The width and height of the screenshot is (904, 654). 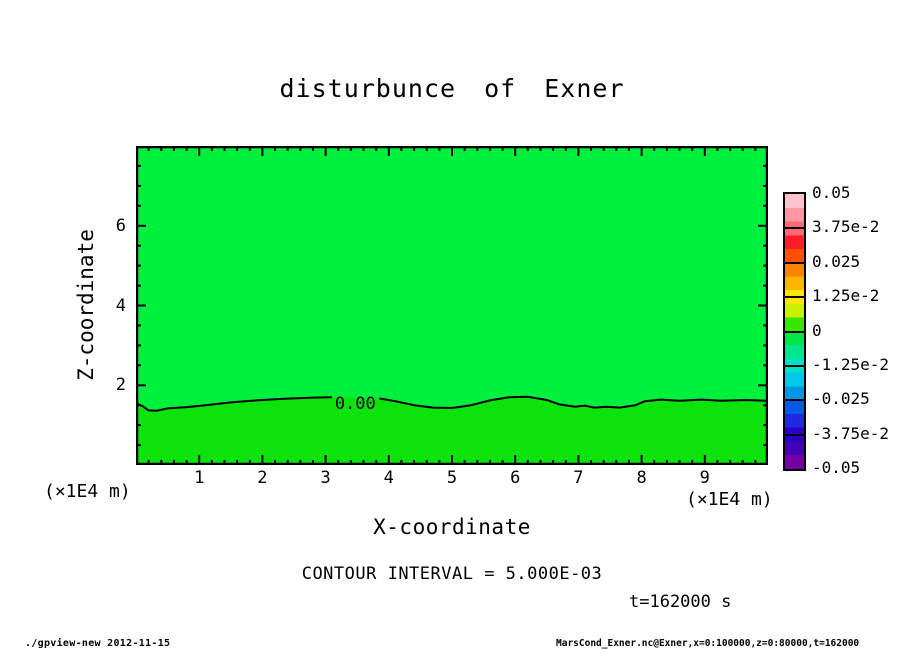 What do you see at coordinates (87, 491) in the screenshot?
I see `z-axis-unit-label: (×1E4 m)` at bounding box center [87, 491].